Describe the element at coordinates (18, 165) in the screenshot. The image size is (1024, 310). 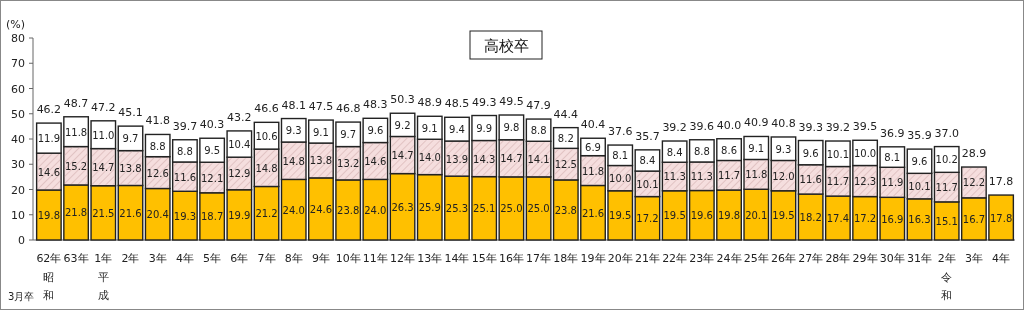
I see `y-tick-label: 30` at that location.